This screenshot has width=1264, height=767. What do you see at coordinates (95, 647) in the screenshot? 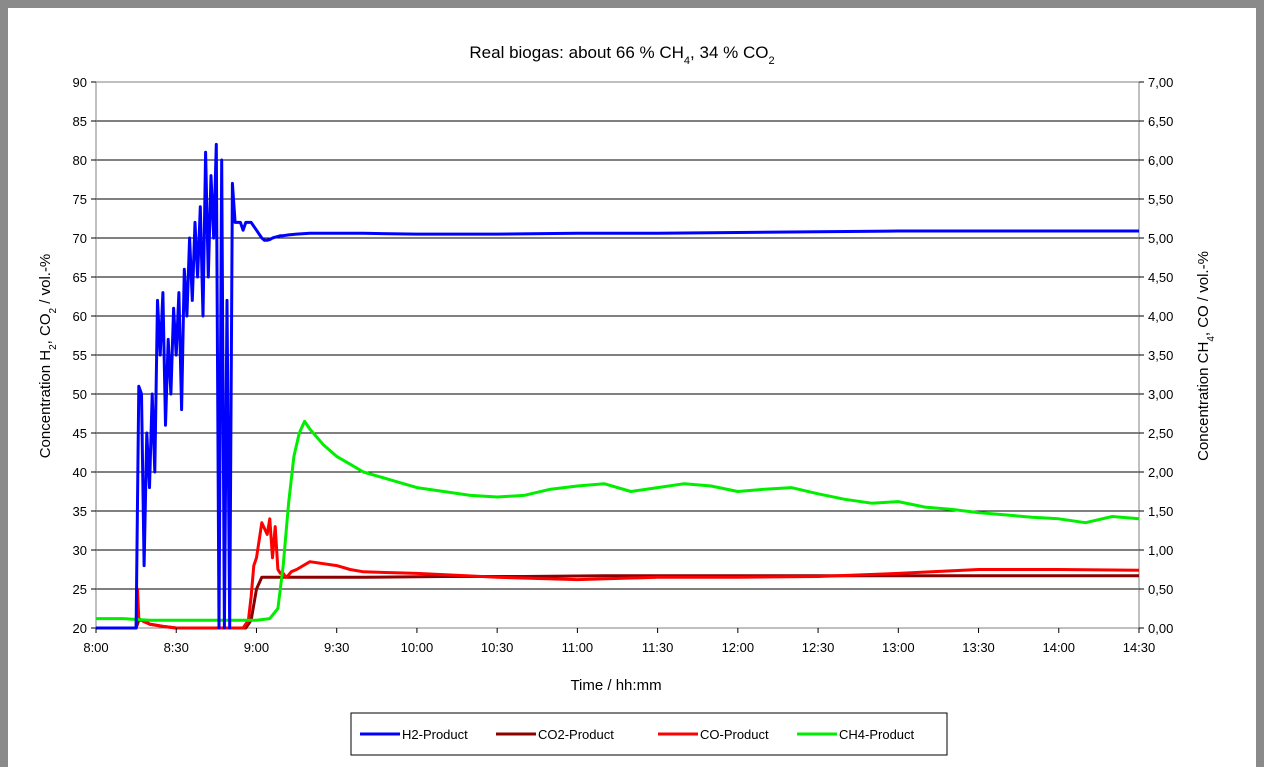
I see `x-tick-label: 8:00` at bounding box center [95, 647].